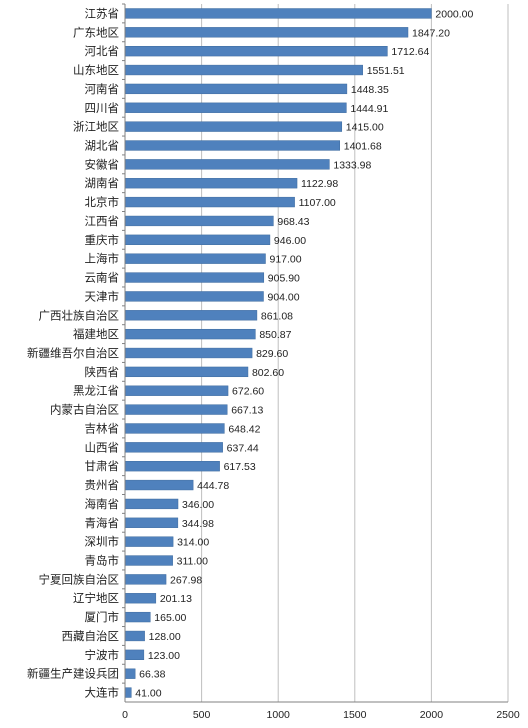 This screenshot has width=528, height=728. I want to click on category-label: 河北省, so click(102, 51).